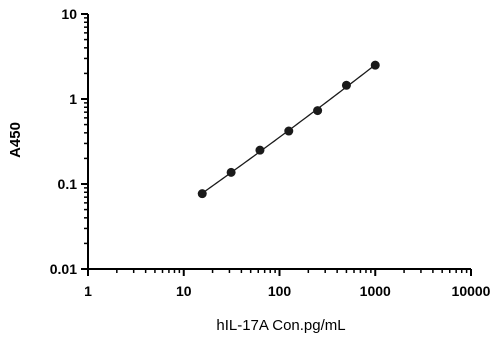 The height and width of the screenshot is (339, 500). I want to click on x-tick-label: 10000, so click(471, 291).